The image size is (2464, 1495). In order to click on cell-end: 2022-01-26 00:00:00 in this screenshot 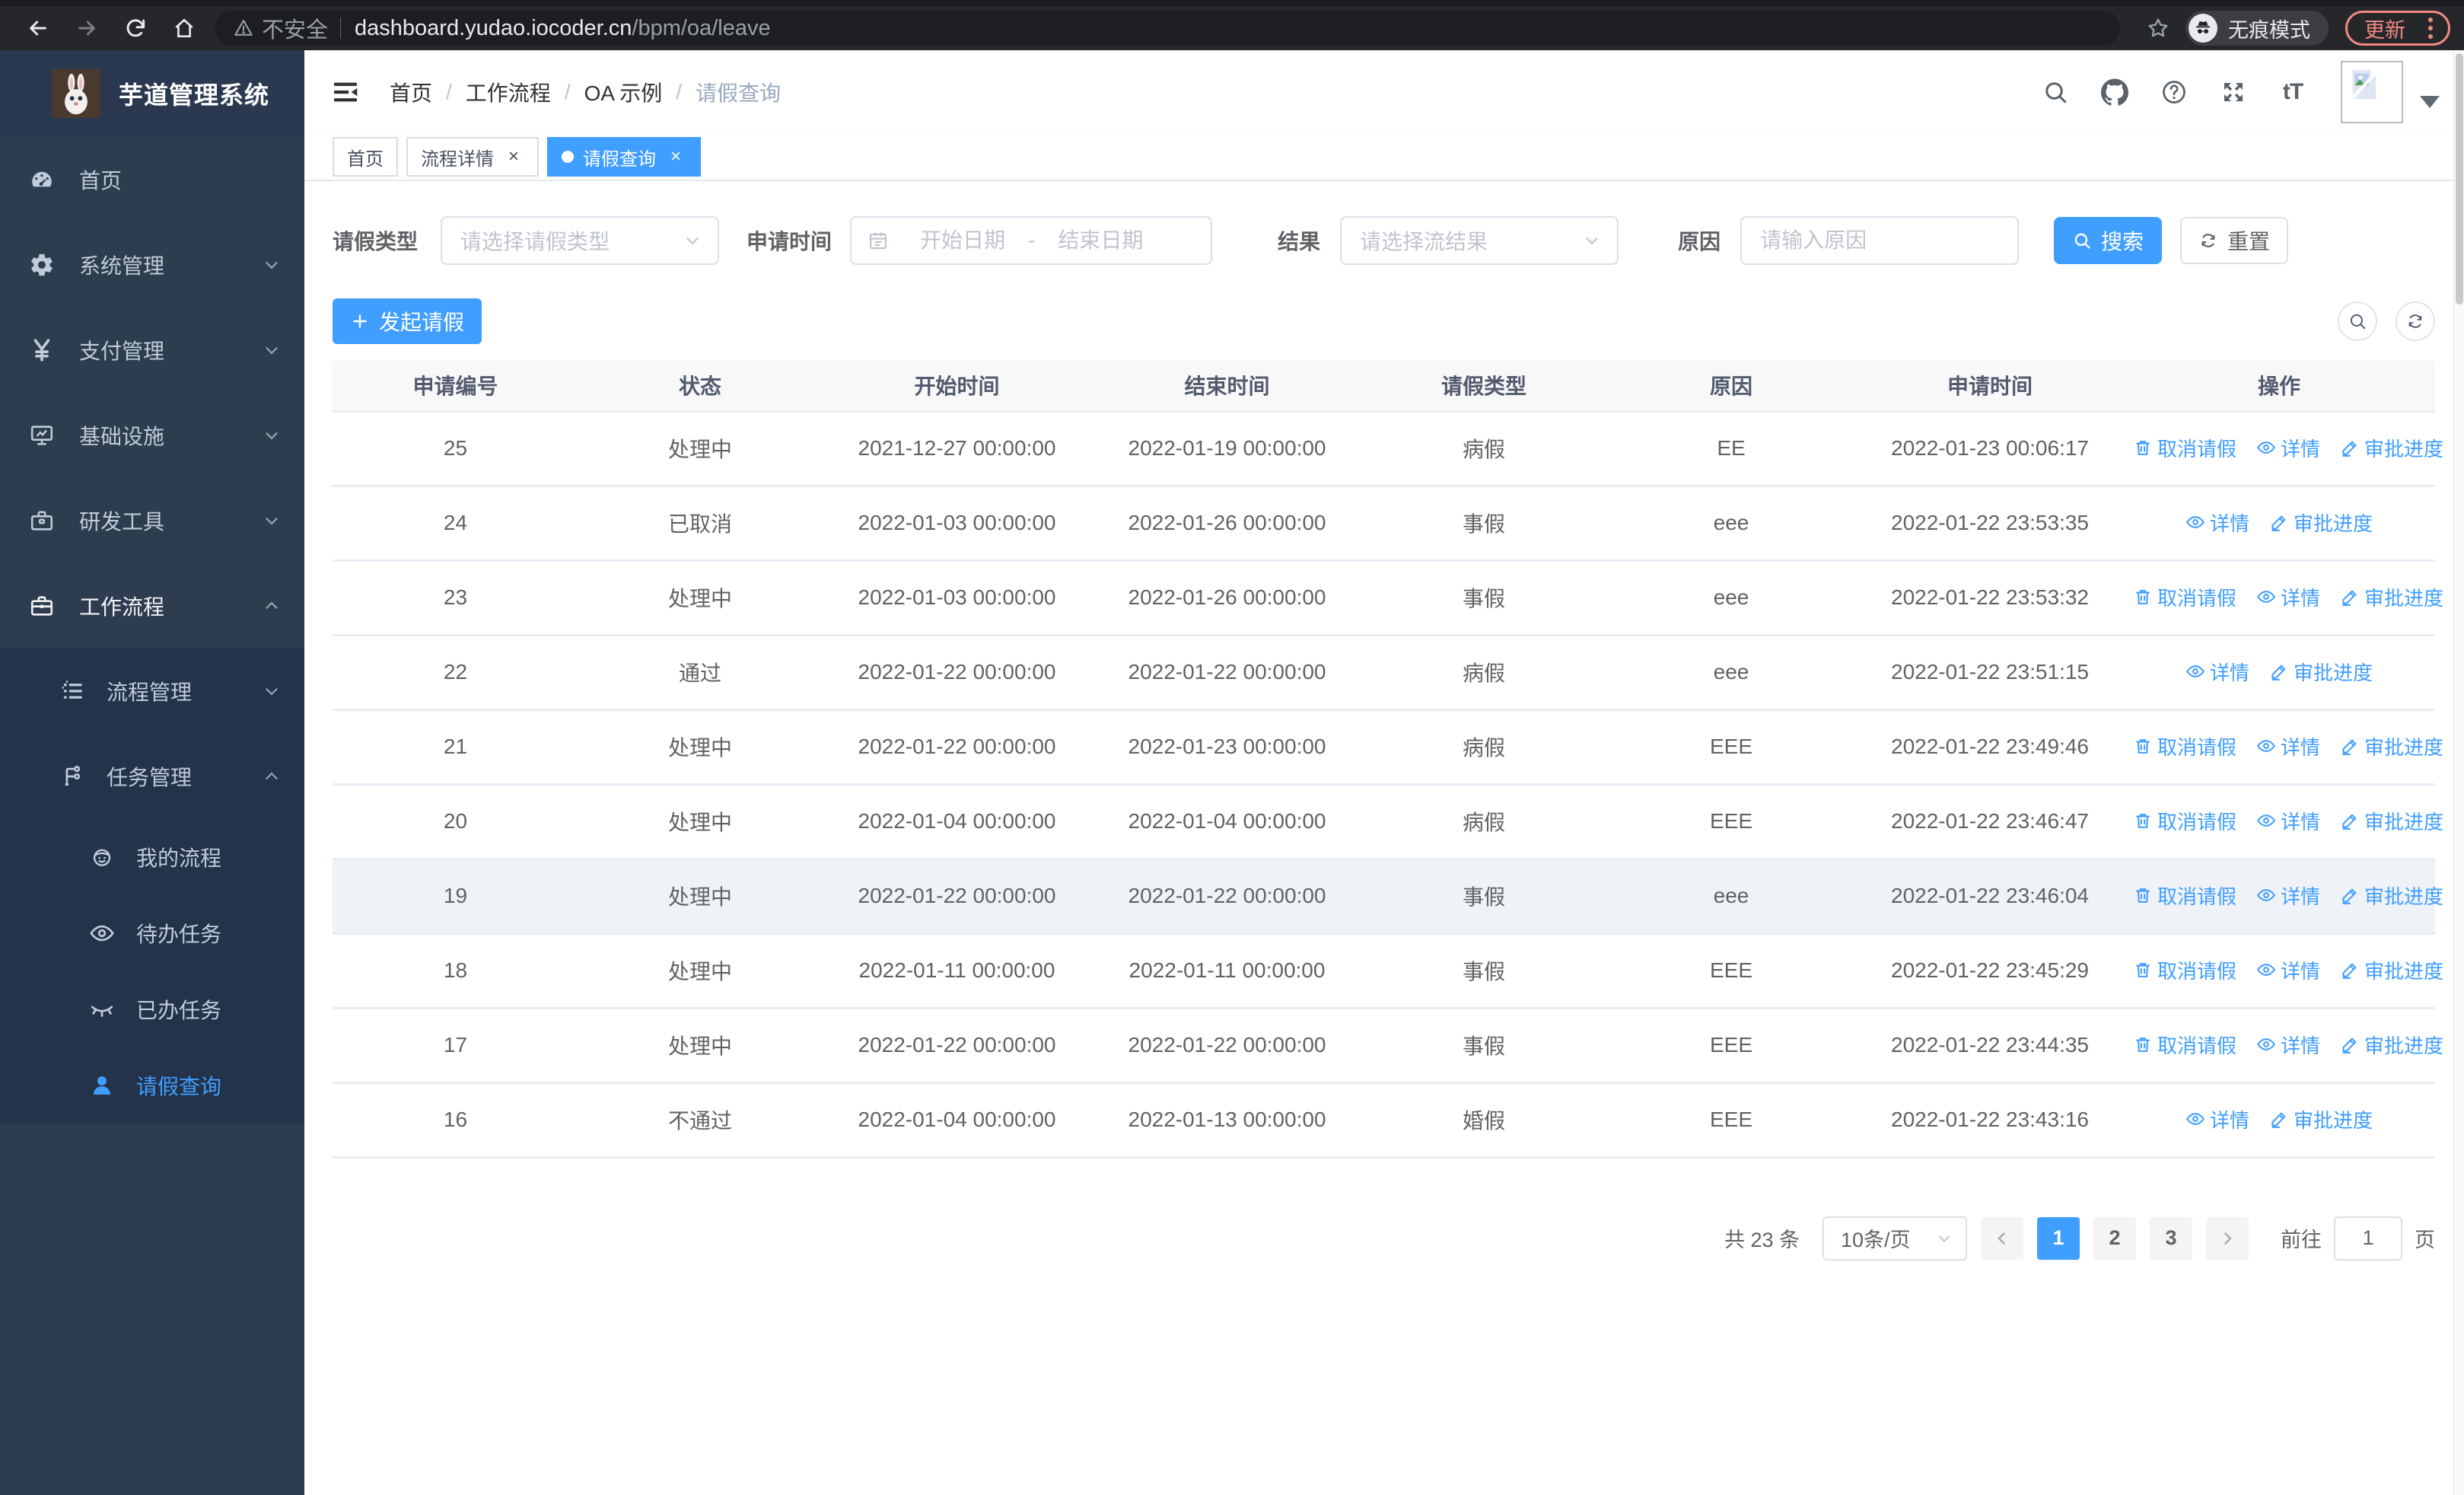, I will do `click(1227, 524)`.